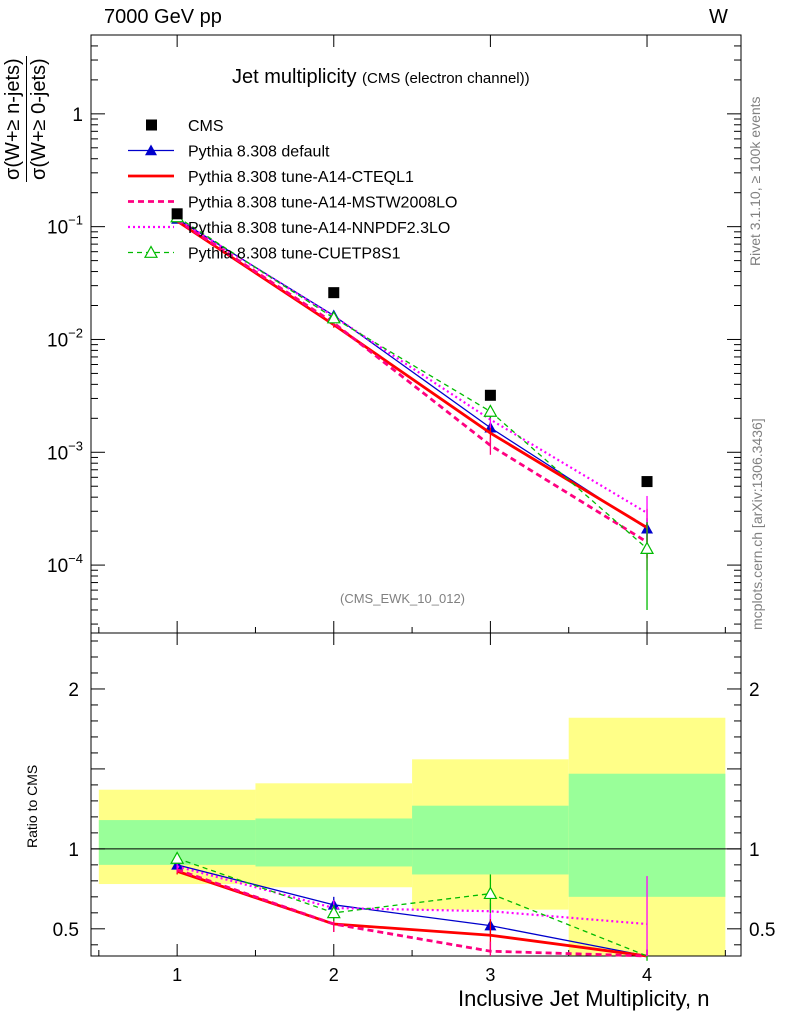  Describe the element at coordinates (206, 126) in the screenshot. I see `legend-label-data: CMS` at that location.